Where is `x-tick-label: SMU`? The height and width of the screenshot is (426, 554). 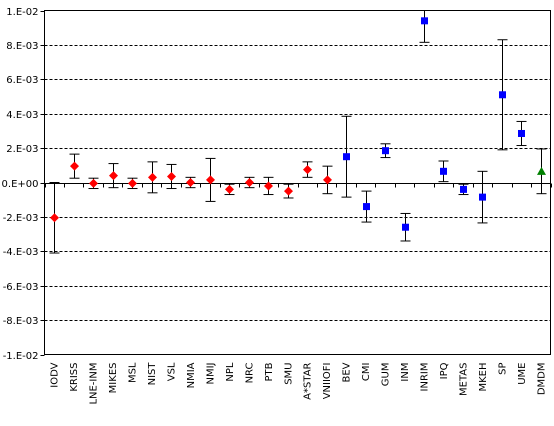 x-tick-label: SMU is located at coordinates (288, 374).